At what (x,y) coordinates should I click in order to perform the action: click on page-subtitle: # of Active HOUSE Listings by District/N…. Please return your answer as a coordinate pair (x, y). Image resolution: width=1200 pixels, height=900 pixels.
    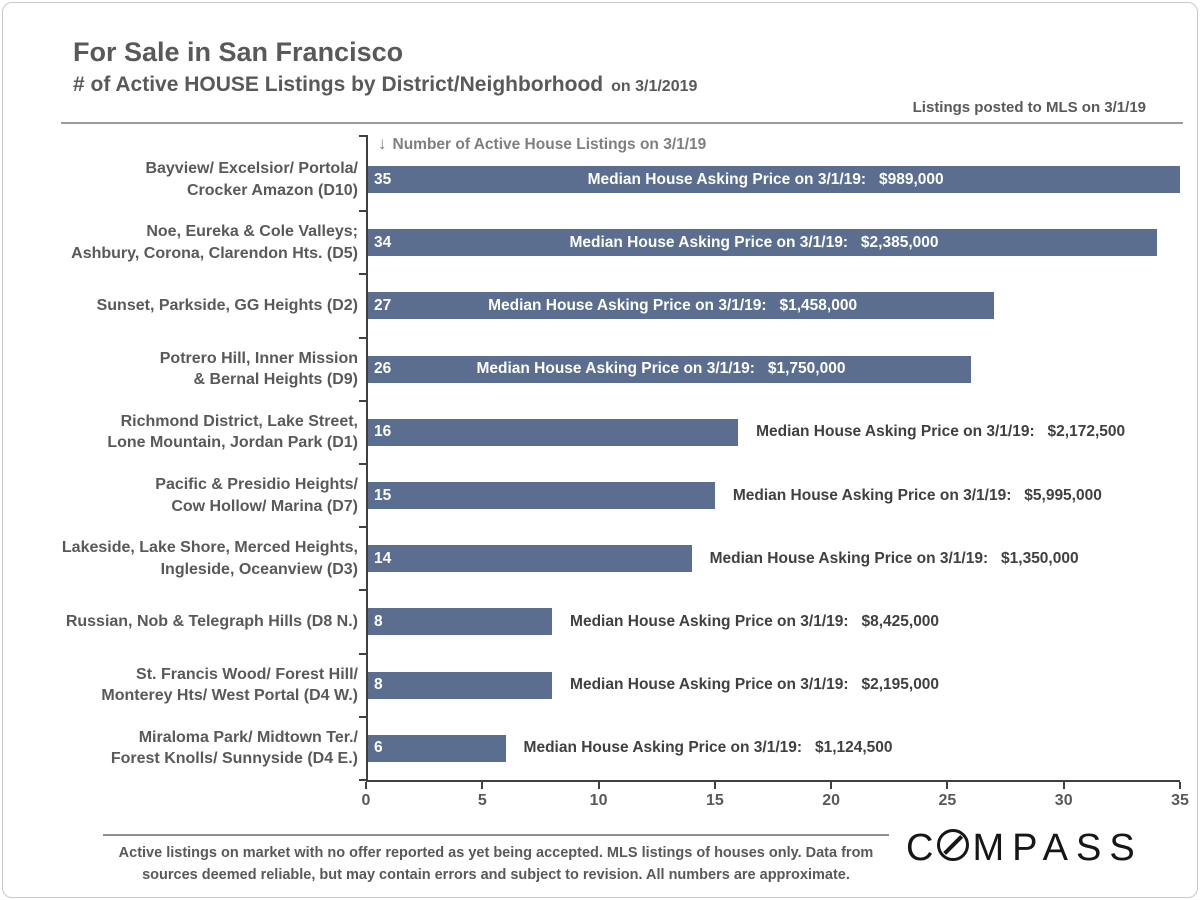
    Looking at the image, I should click on (385, 85).